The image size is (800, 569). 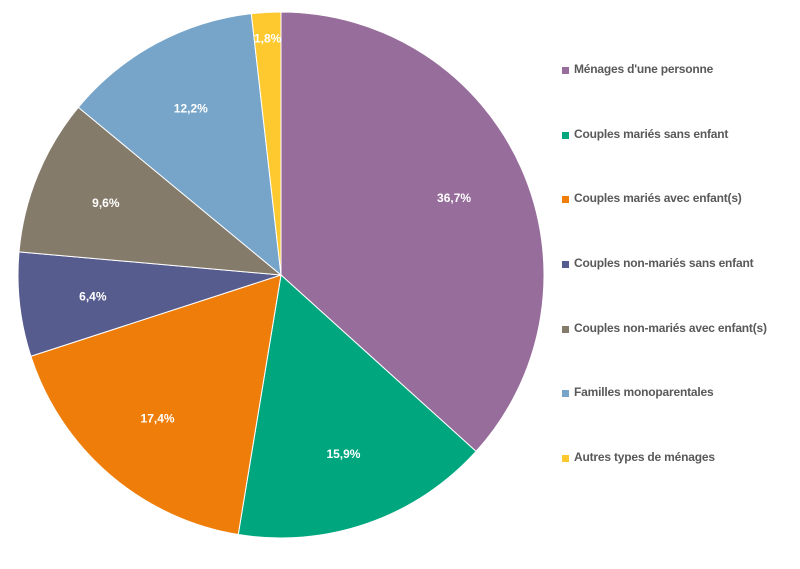 I want to click on legend-item-0: Ménages d'une personne, so click(x=680, y=90).